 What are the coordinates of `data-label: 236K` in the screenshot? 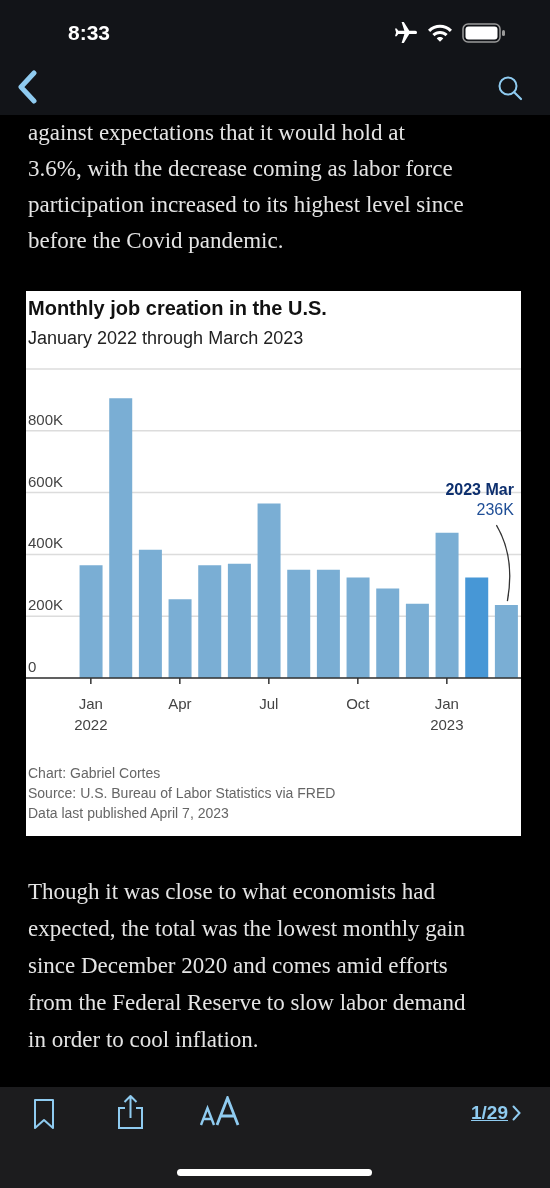 It's located at (495, 510).